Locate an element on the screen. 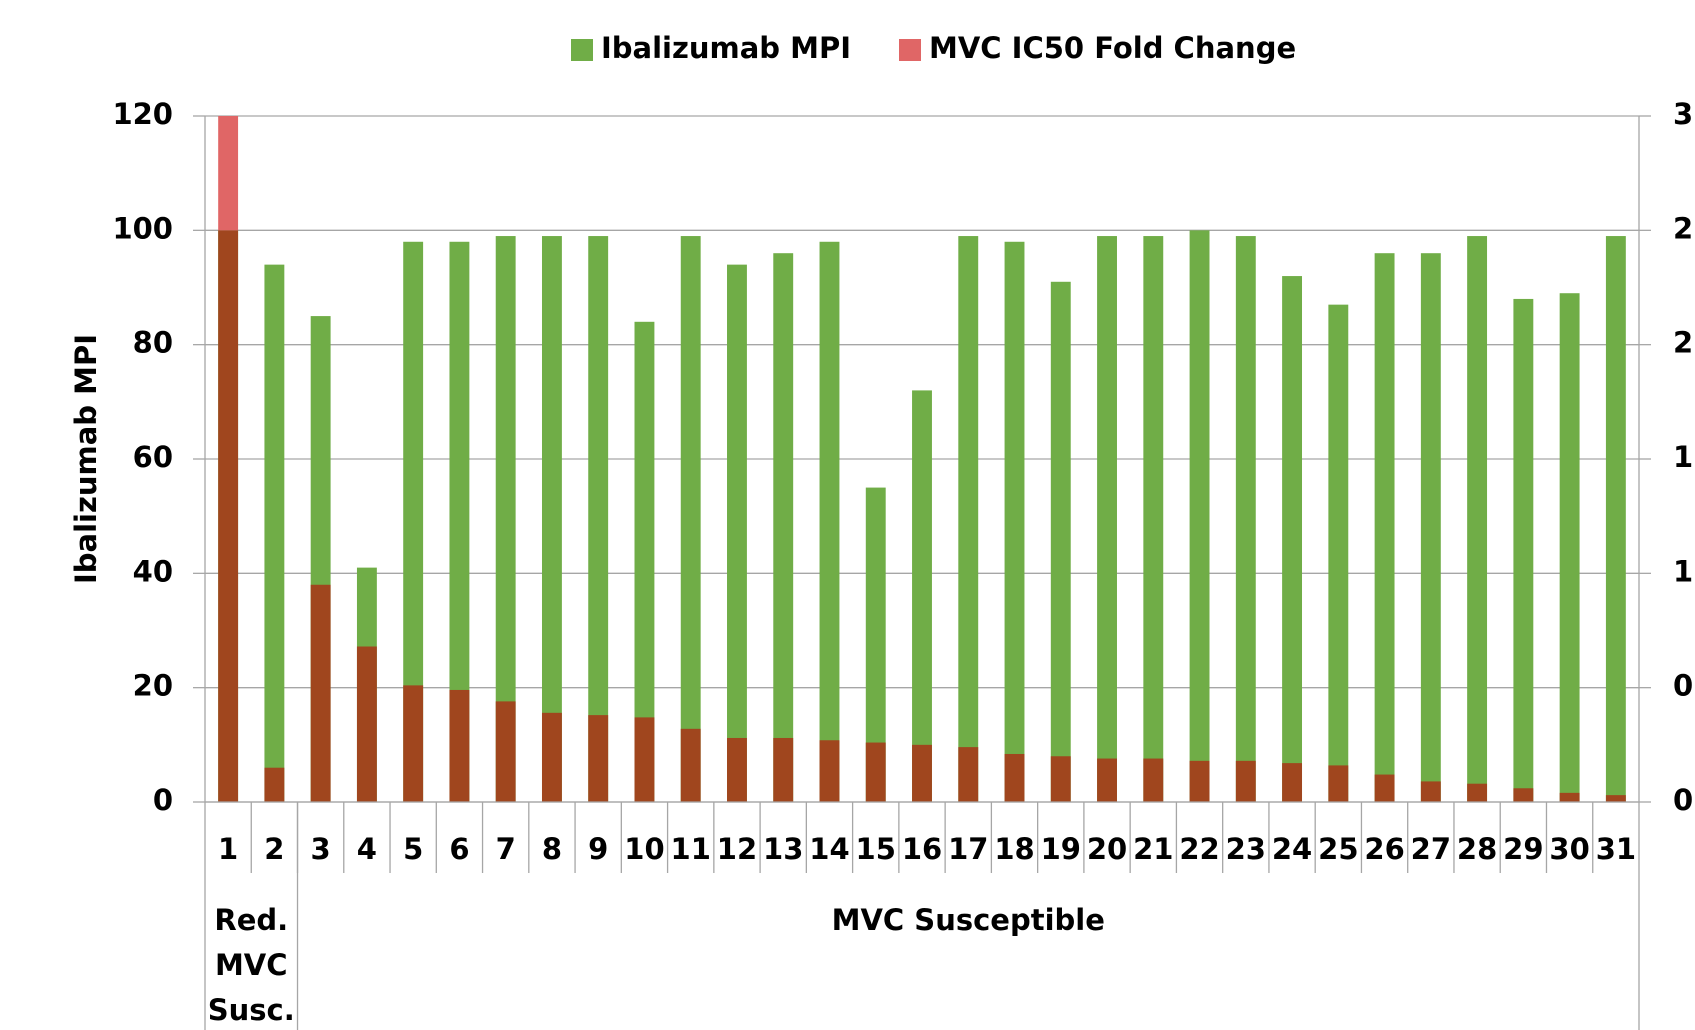 The height and width of the screenshot is (1030, 1695). x-tick-label: 26 is located at coordinates (1384, 849).